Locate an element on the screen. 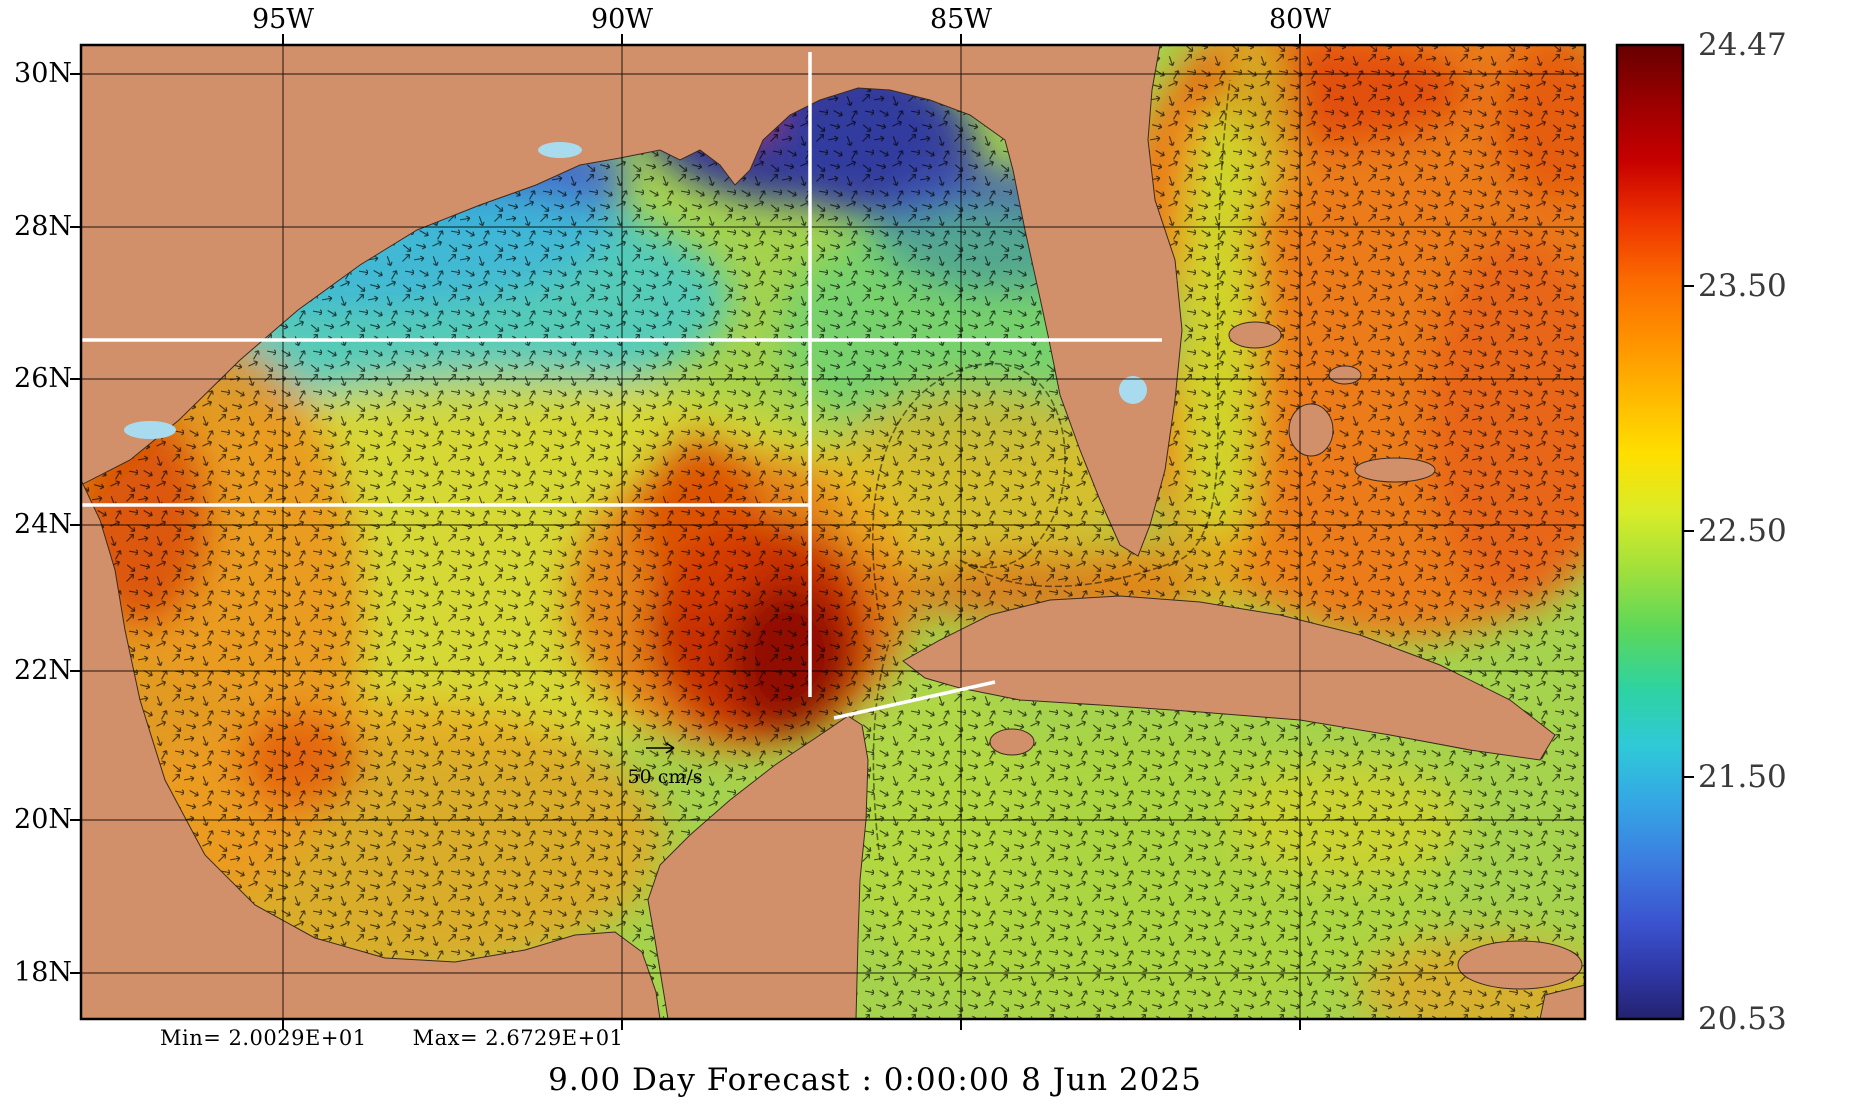  lat-label-18n: 18N is located at coordinates (43, 972).